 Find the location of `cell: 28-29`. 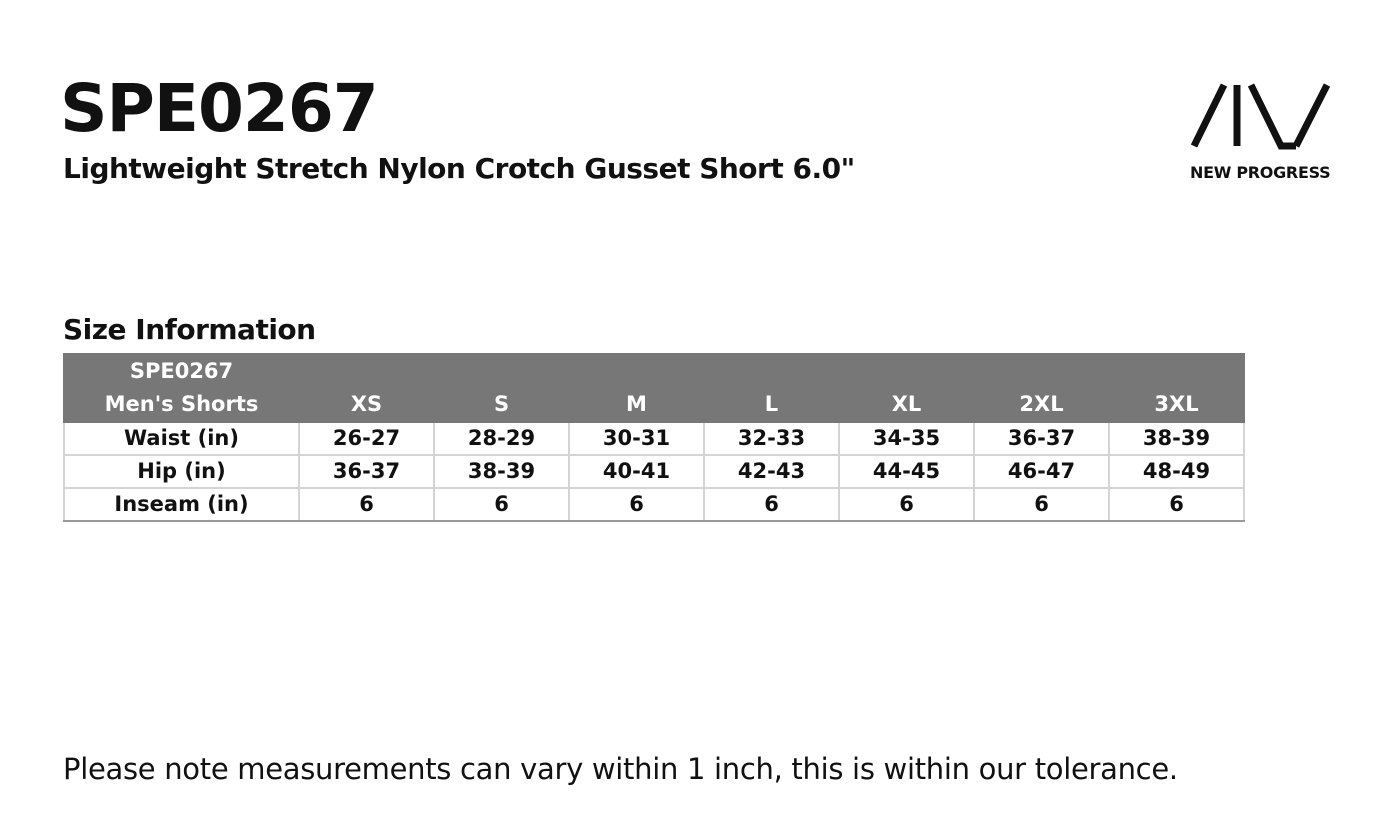

cell: 28-29 is located at coordinates (501, 438).